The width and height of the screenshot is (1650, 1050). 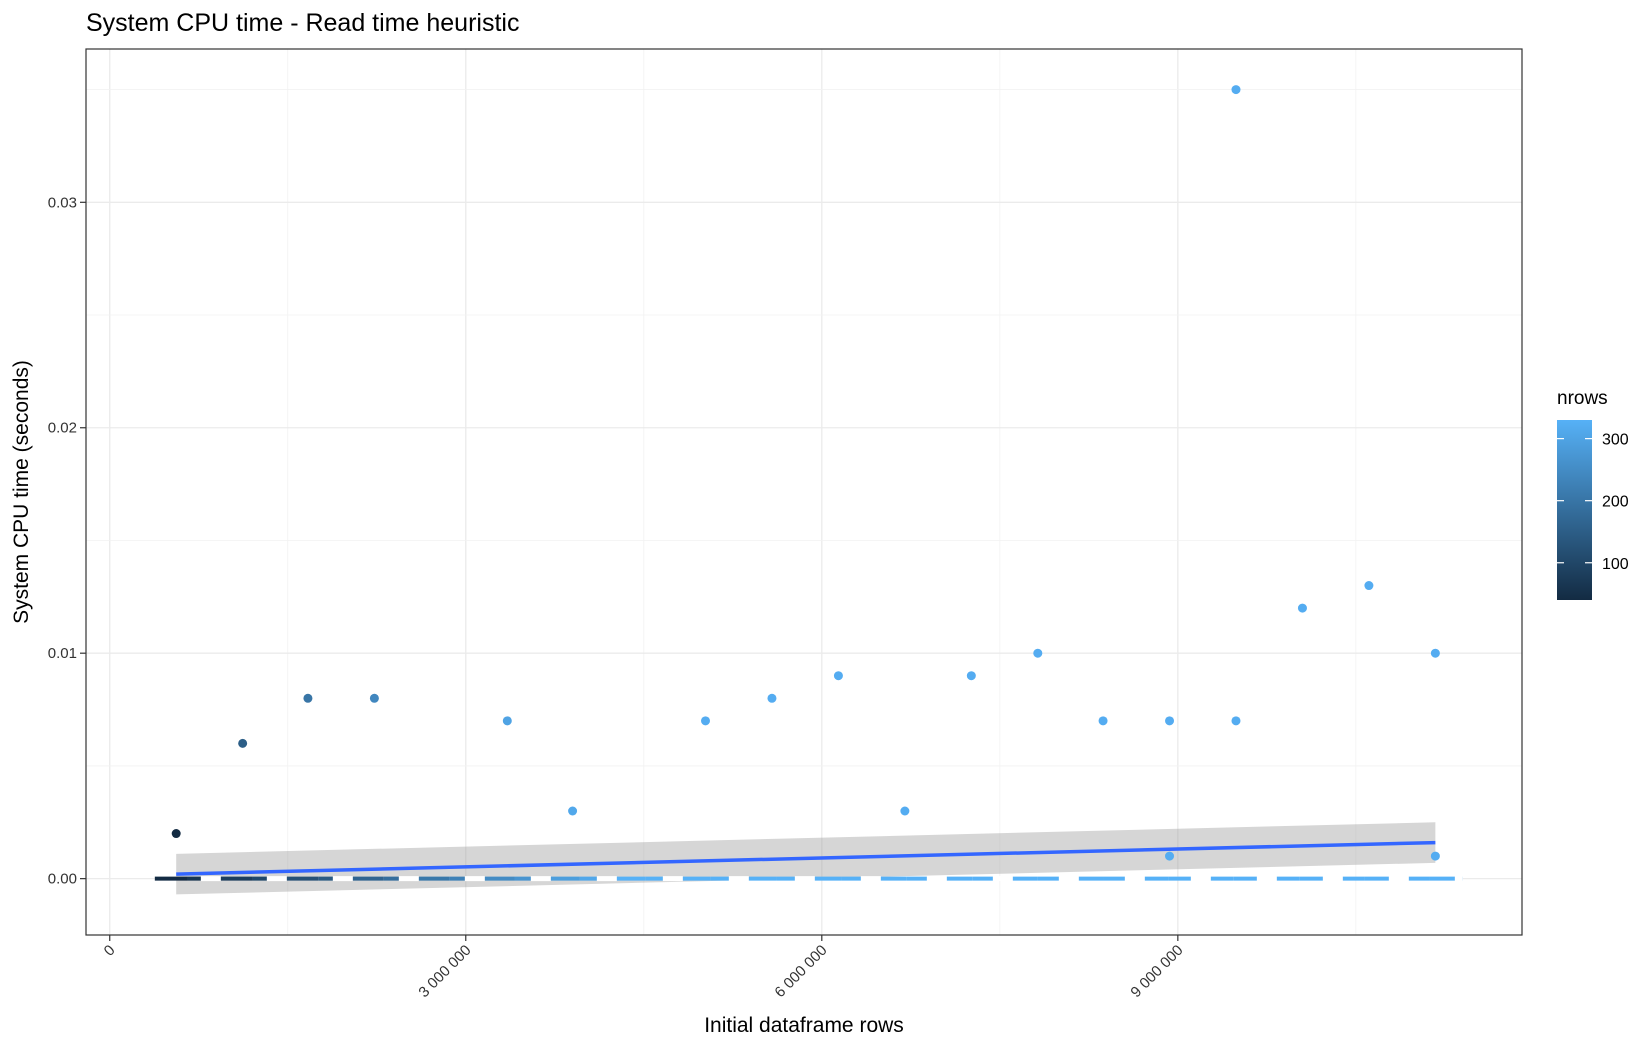 I want to click on x-tick-label: 6 000 000, so click(x=800, y=971).